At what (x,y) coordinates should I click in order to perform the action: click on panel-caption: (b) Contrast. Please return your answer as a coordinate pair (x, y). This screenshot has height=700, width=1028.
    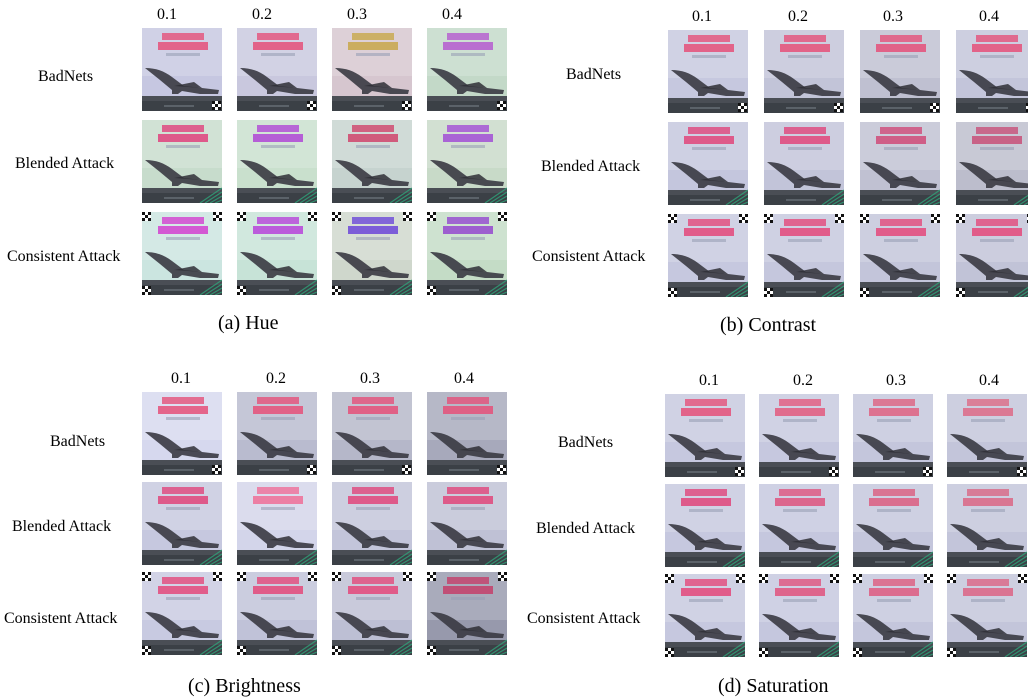
    Looking at the image, I should click on (768, 325).